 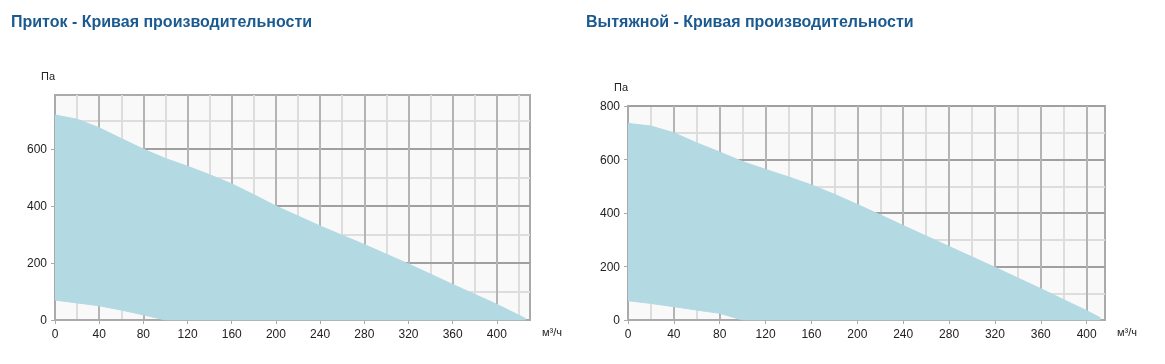 I want to click on y-tick-label: 800, so click(x=610, y=106).